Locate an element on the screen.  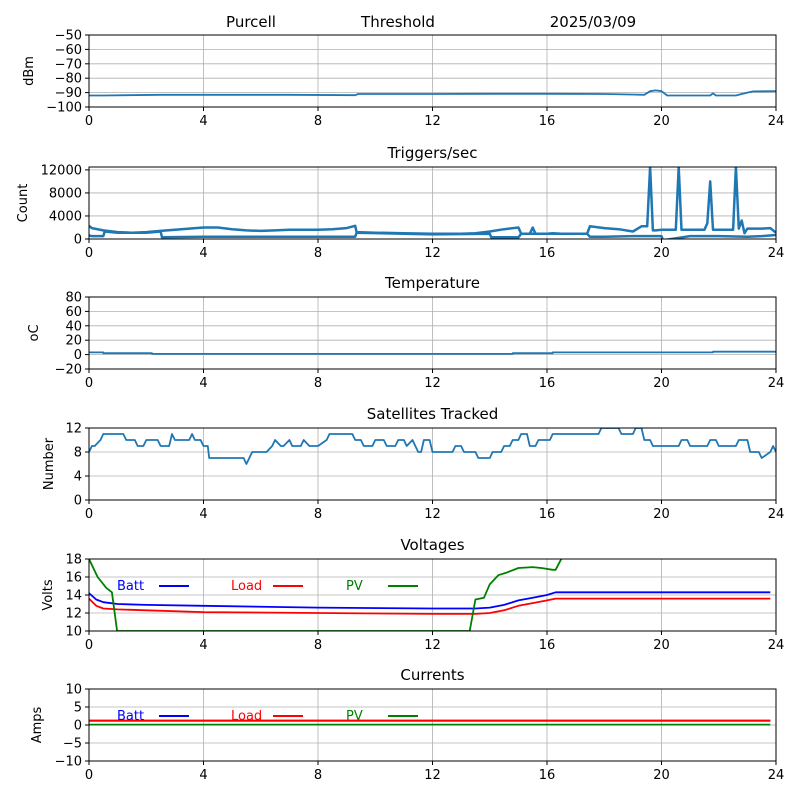
y-axis-label: Count is located at coordinates (23, 203).